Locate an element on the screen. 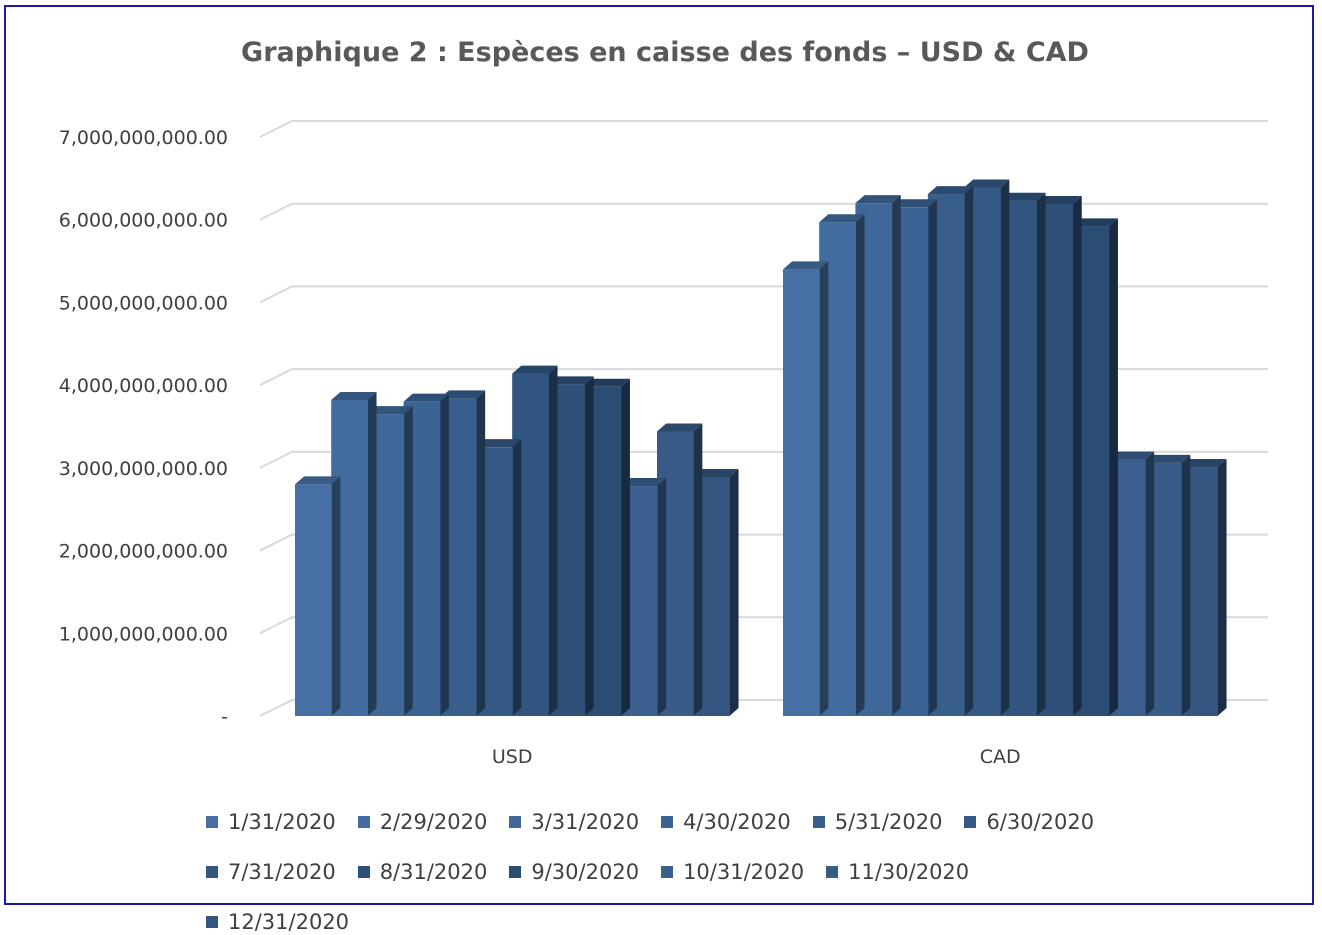 The width and height of the screenshot is (1322, 935). category-label-usd: USD is located at coordinates (512, 757).